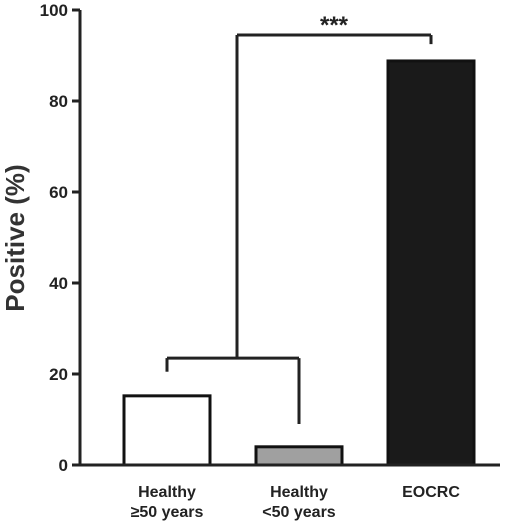  Describe the element at coordinates (58, 283) in the screenshot. I see `y-tick-label: 40` at that location.